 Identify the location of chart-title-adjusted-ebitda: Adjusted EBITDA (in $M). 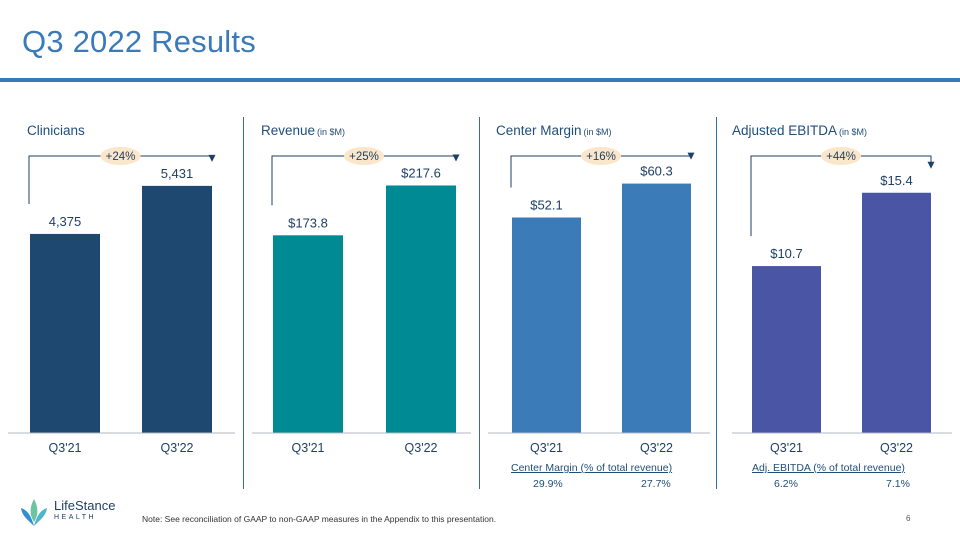
(800, 130).